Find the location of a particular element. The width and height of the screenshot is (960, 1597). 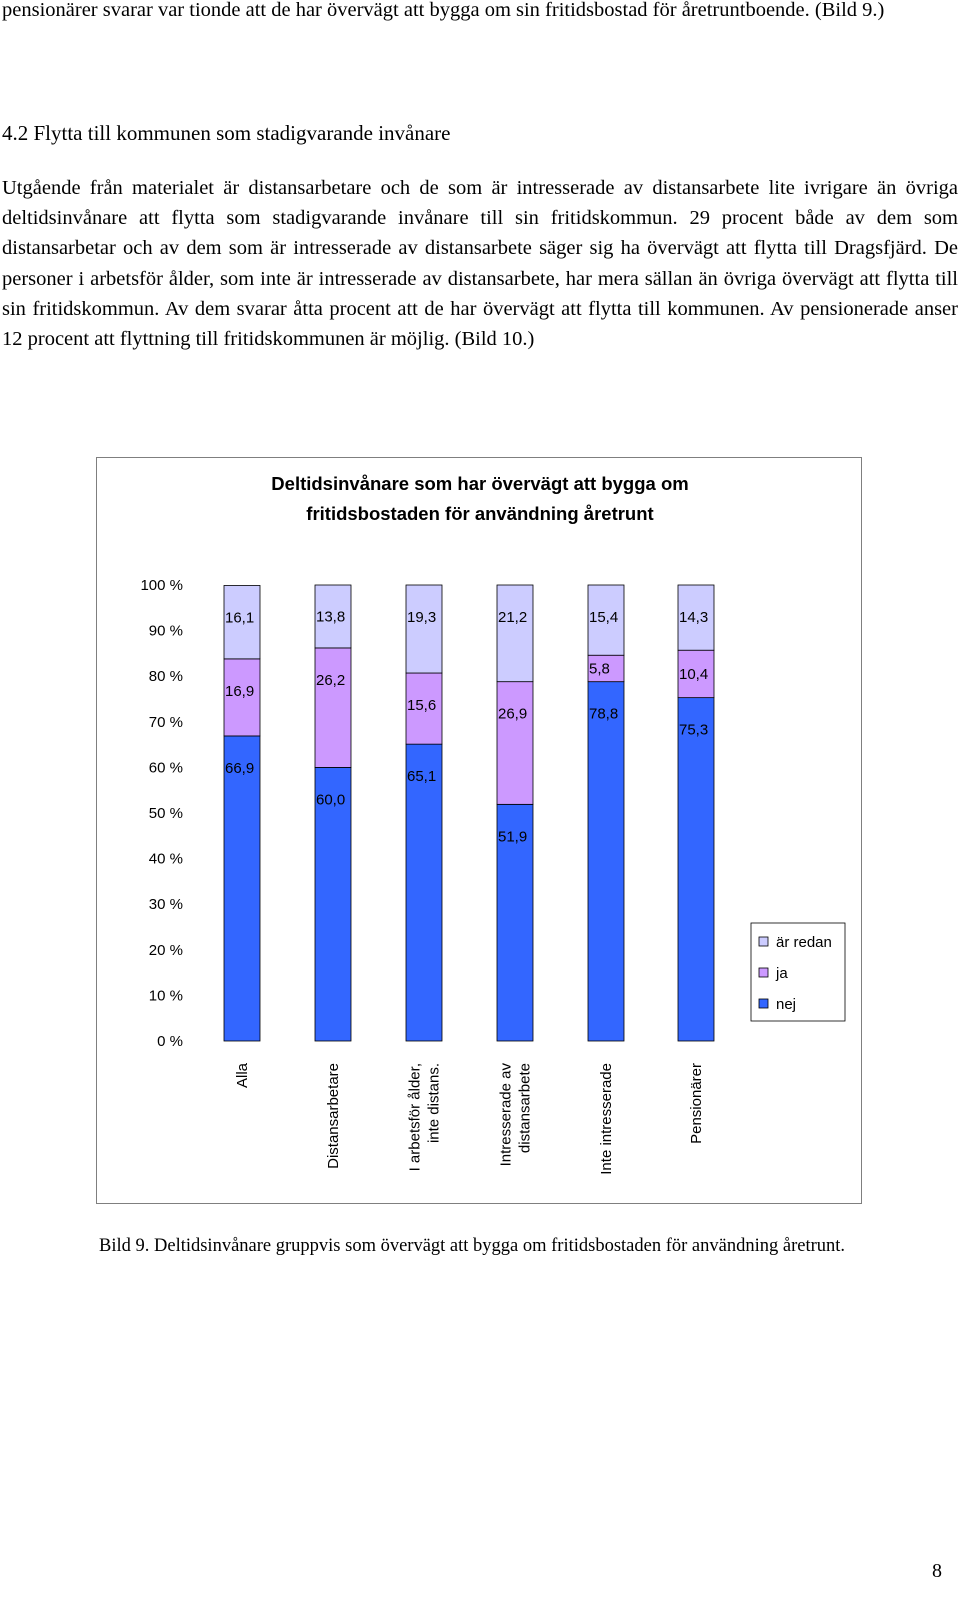

y-tick-label: 30 % is located at coordinates (166, 904).